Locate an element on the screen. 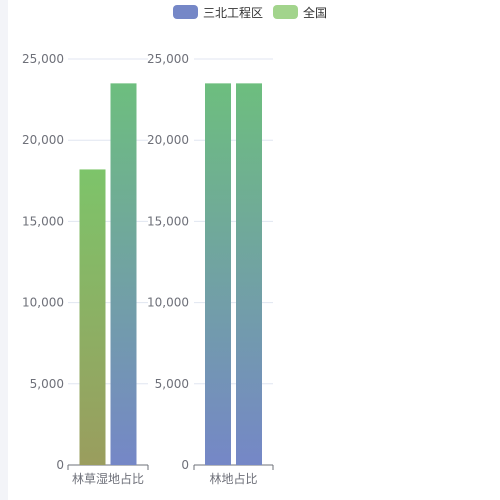 This screenshot has height=500, width=500. legend-item-sanbei: 三北工程区 is located at coordinates (217, 12).